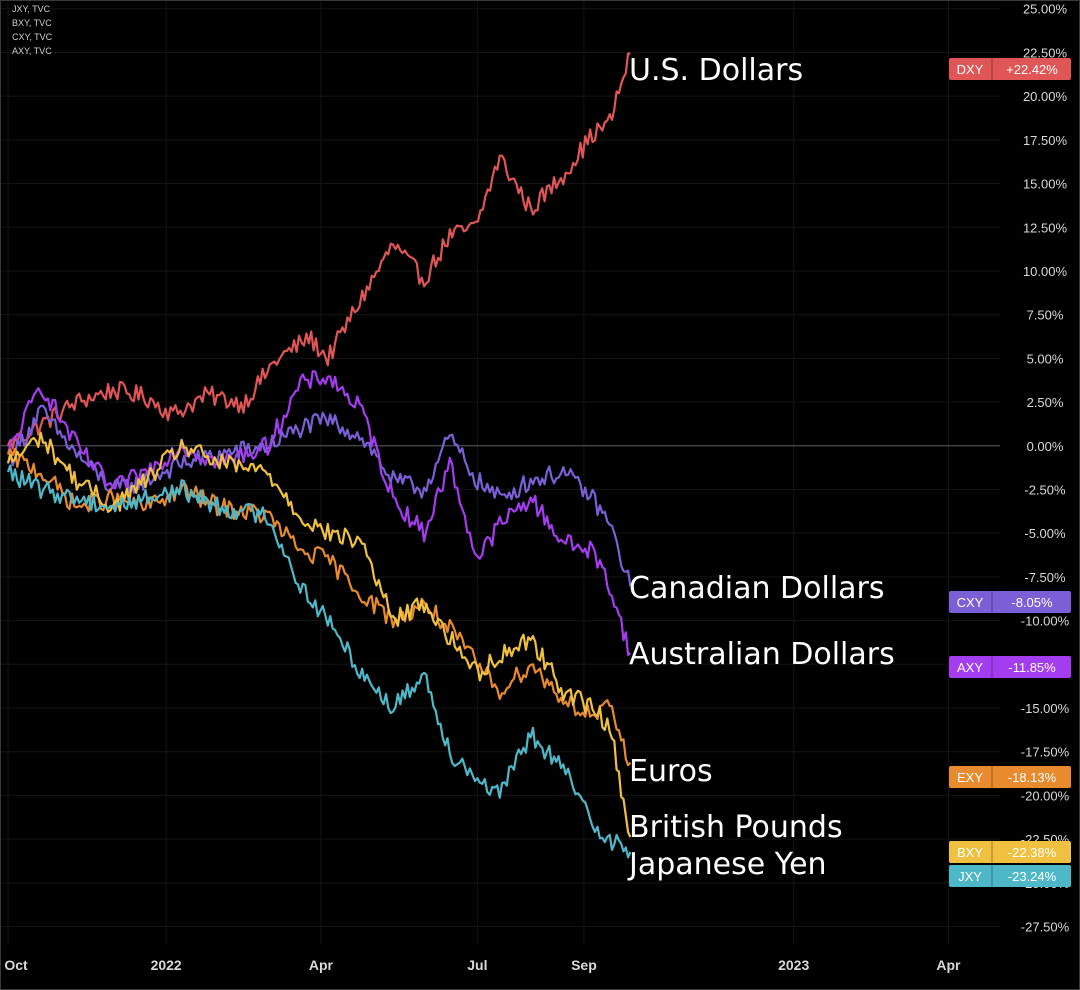 The image size is (1080, 990). What do you see at coordinates (970, 777) in the screenshot?
I see `badge-symbol: EXY` at bounding box center [970, 777].